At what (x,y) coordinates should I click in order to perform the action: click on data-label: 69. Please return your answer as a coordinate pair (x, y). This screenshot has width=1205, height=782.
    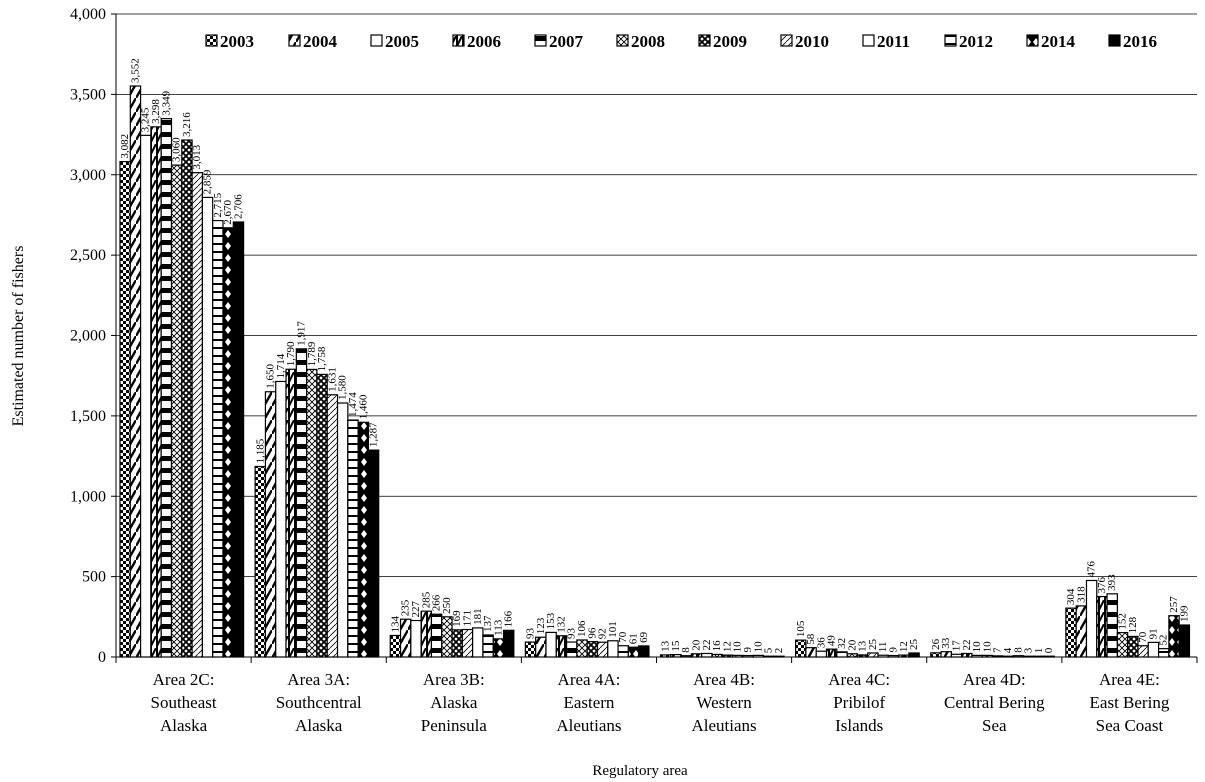
    Looking at the image, I should click on (644, 637).